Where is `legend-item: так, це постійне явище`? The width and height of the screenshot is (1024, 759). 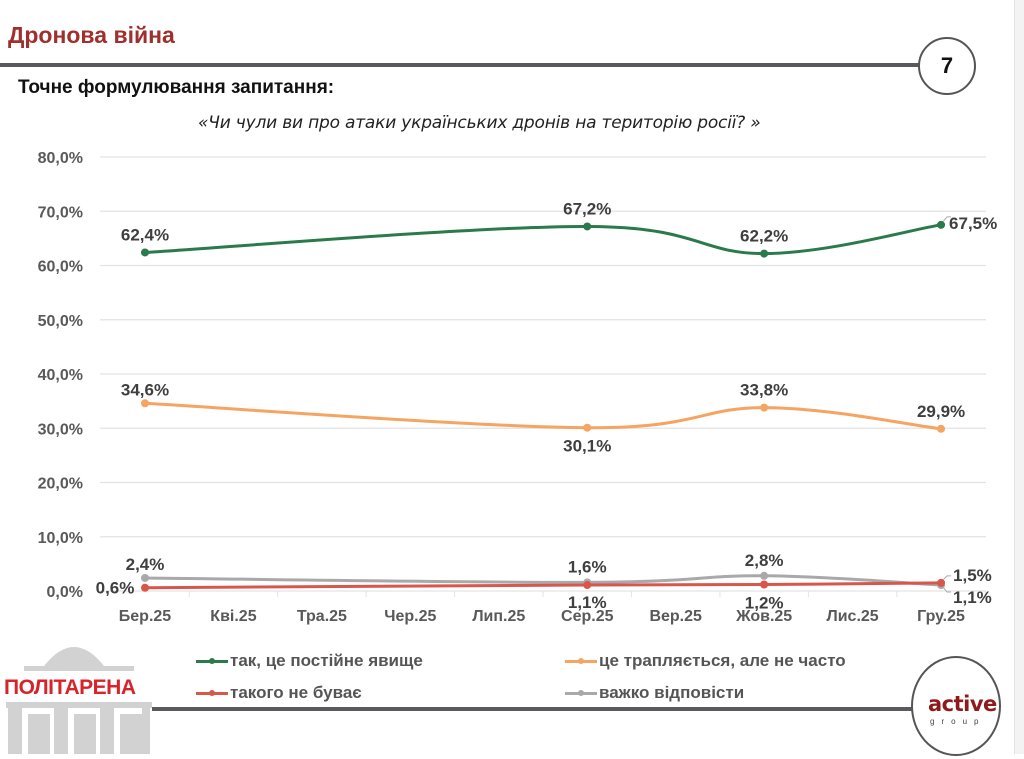
legend-item: так, це постійне явище is located at coordinates (309, 661).